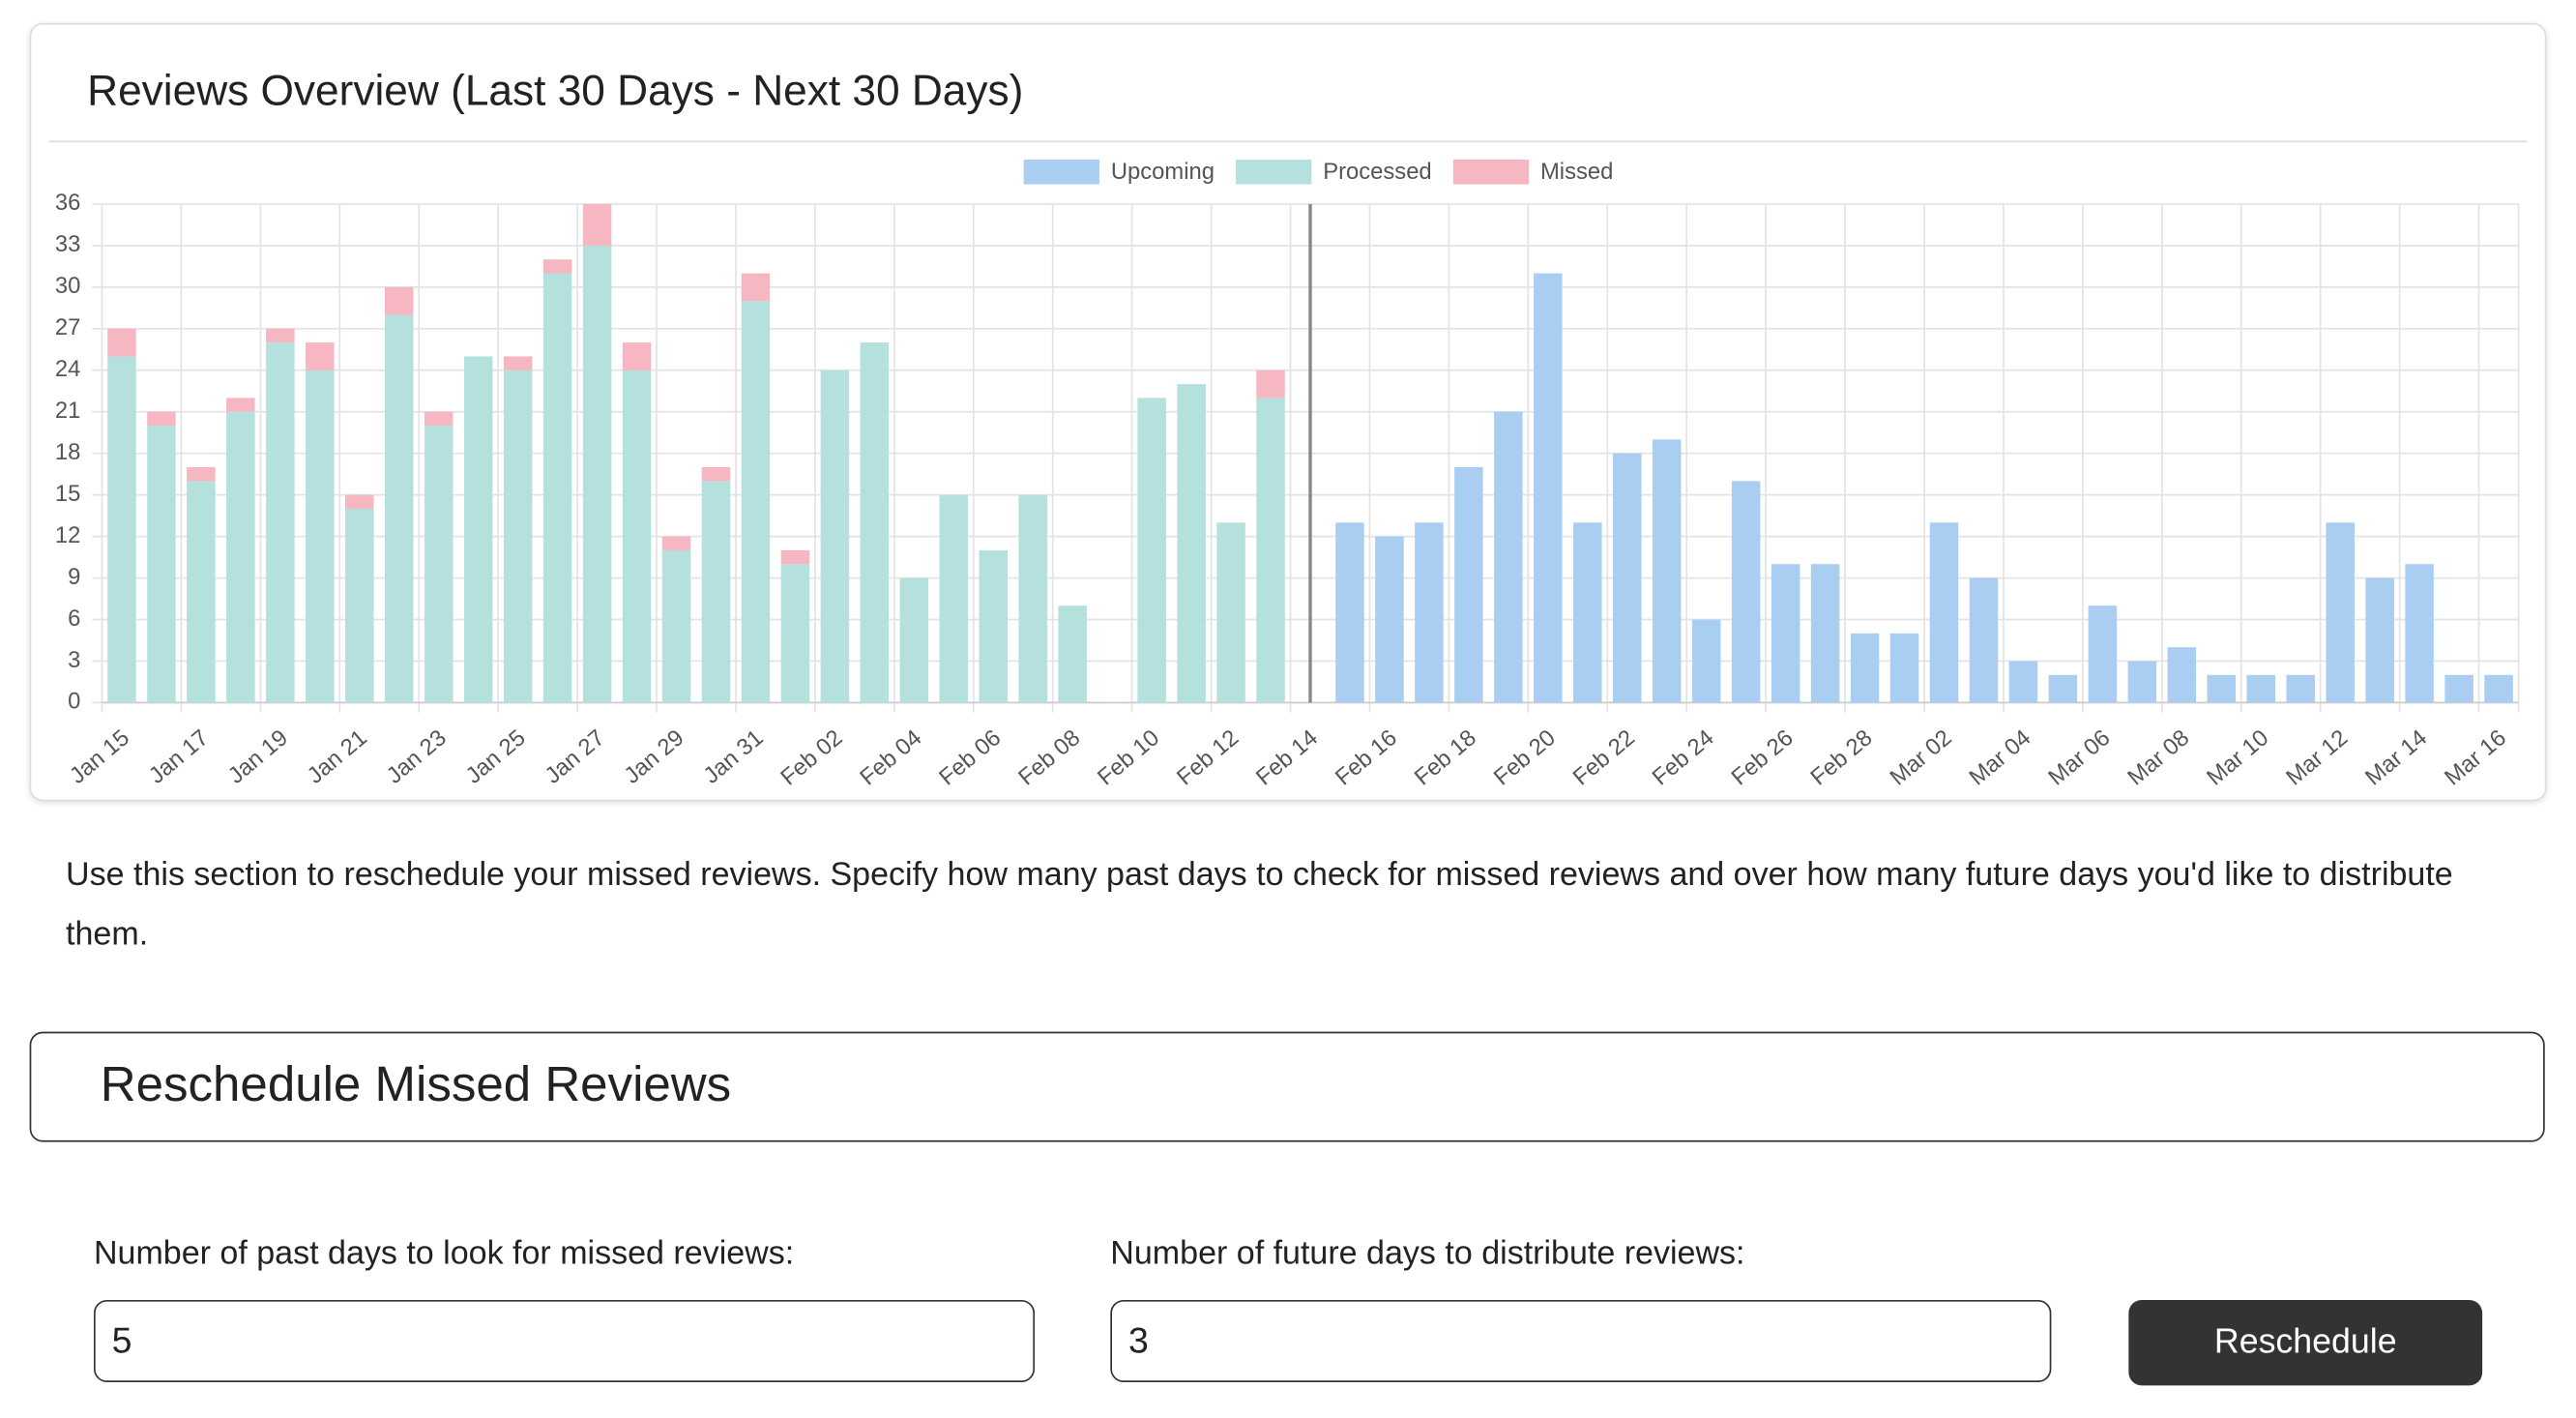  I want to click on x-tick-label: Feb 12, so click(1208, 757).